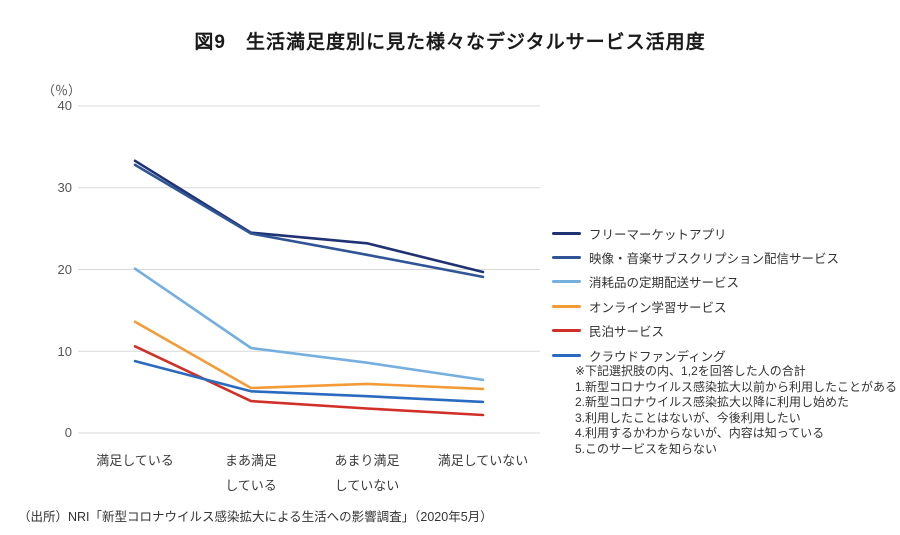 The width and height of the screenshot is (900, 535). Describe the element at coordinates (64, 269) in the screenshot. I see `y-tick-label: 20` at that location.